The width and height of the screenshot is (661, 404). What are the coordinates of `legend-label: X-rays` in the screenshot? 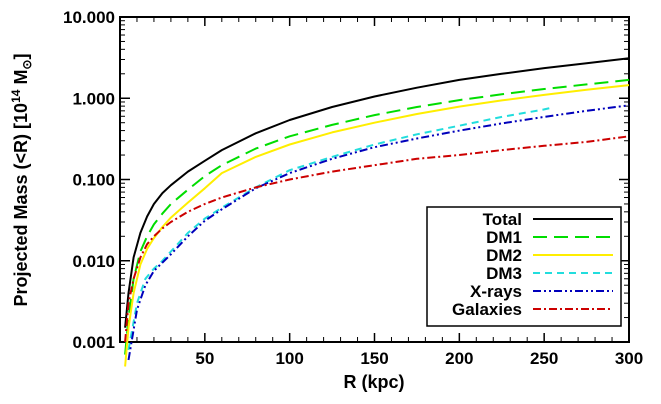 It's located at (496, 291).